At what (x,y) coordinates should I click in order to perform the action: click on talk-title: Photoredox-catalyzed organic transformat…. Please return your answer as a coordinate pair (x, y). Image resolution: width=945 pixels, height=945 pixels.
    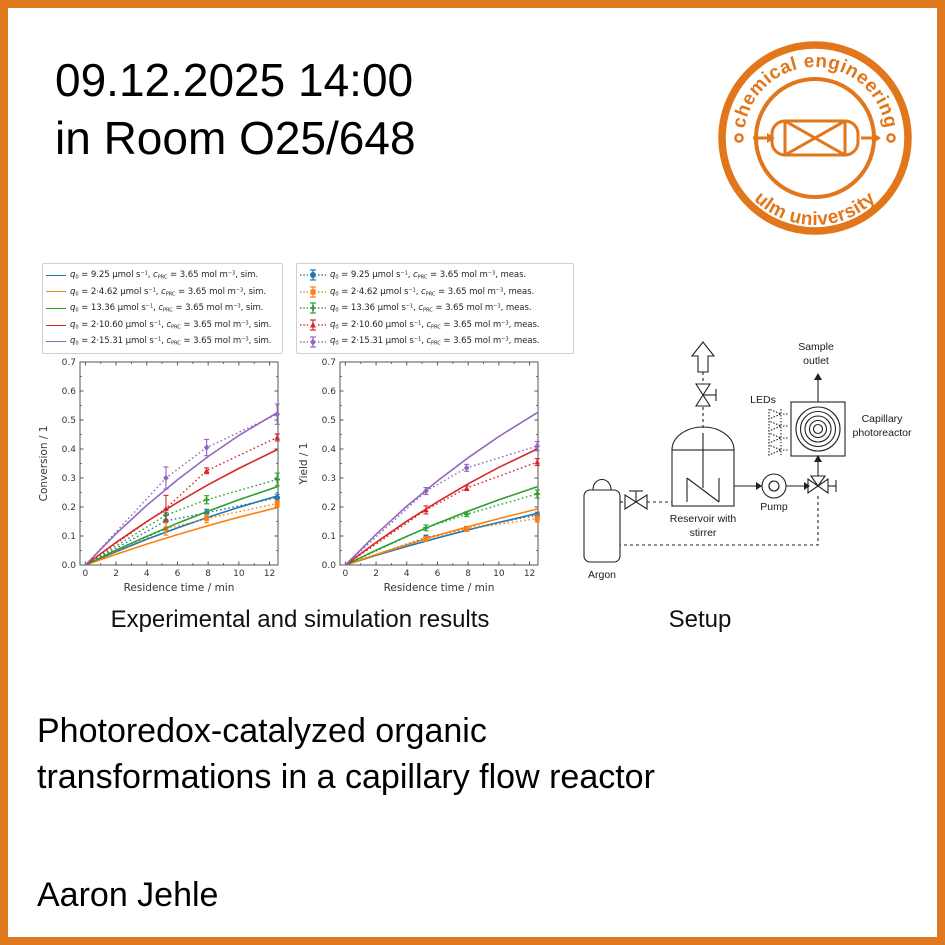
    Looking at the image, I should click on (346, 754).